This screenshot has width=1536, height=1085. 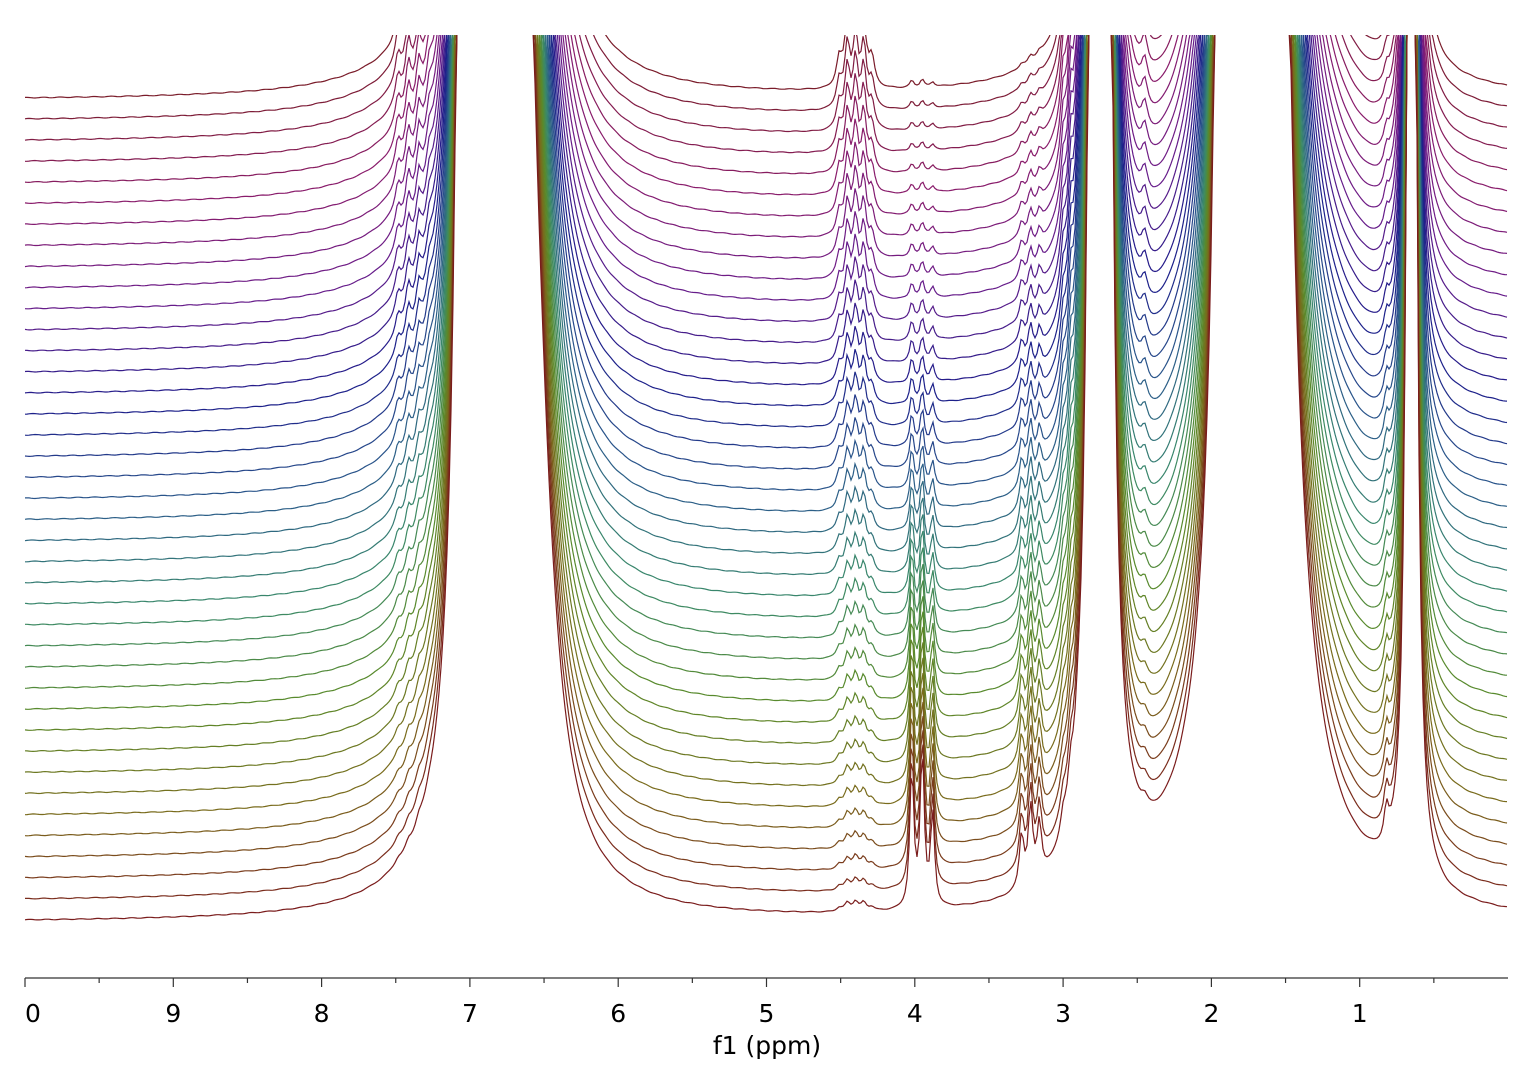 What do you see at coordinates (696, 1013) in the screenshot?
I see `x-axis-tick-labels: 0 9 8 7 6 5 4 3 2 1` at bounding box center [696, 1013].